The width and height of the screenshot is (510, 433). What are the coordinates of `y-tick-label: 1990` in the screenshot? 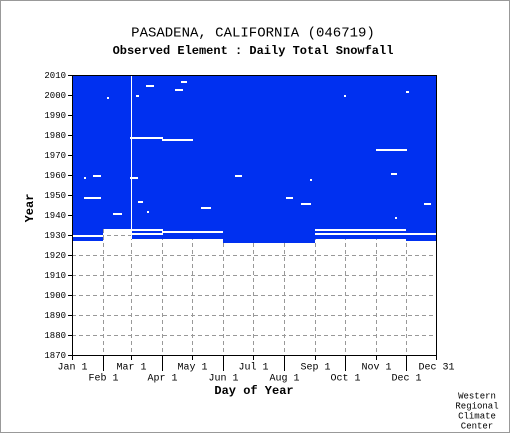 It's located at (55, 116).